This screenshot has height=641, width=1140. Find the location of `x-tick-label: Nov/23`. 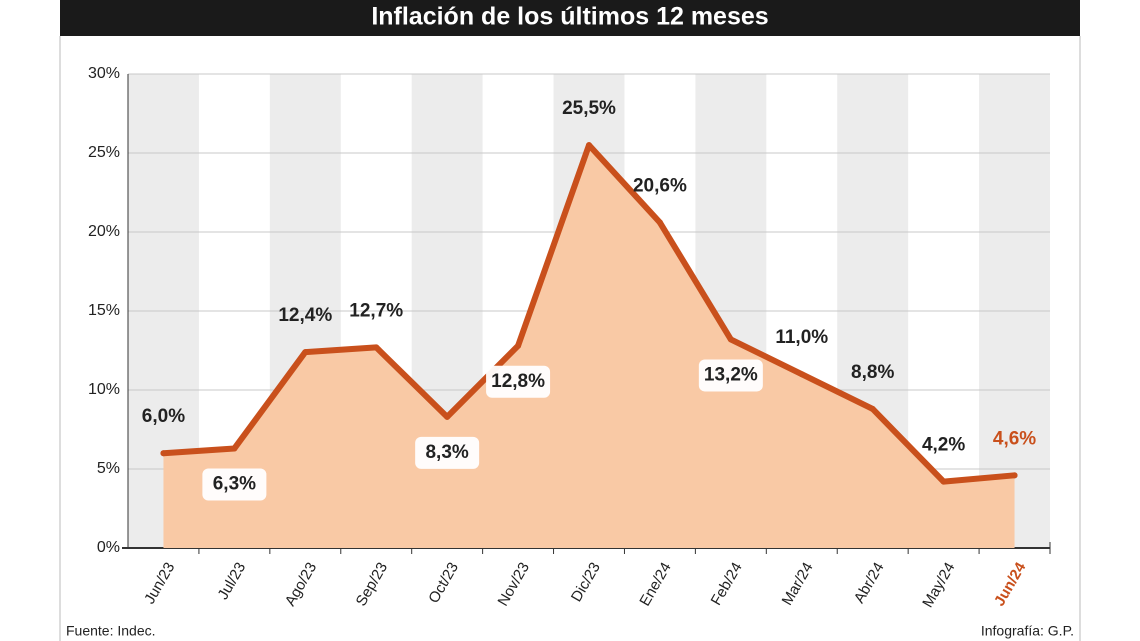

x-tick-label: Nov/23 is located at coordinates (513, 584).